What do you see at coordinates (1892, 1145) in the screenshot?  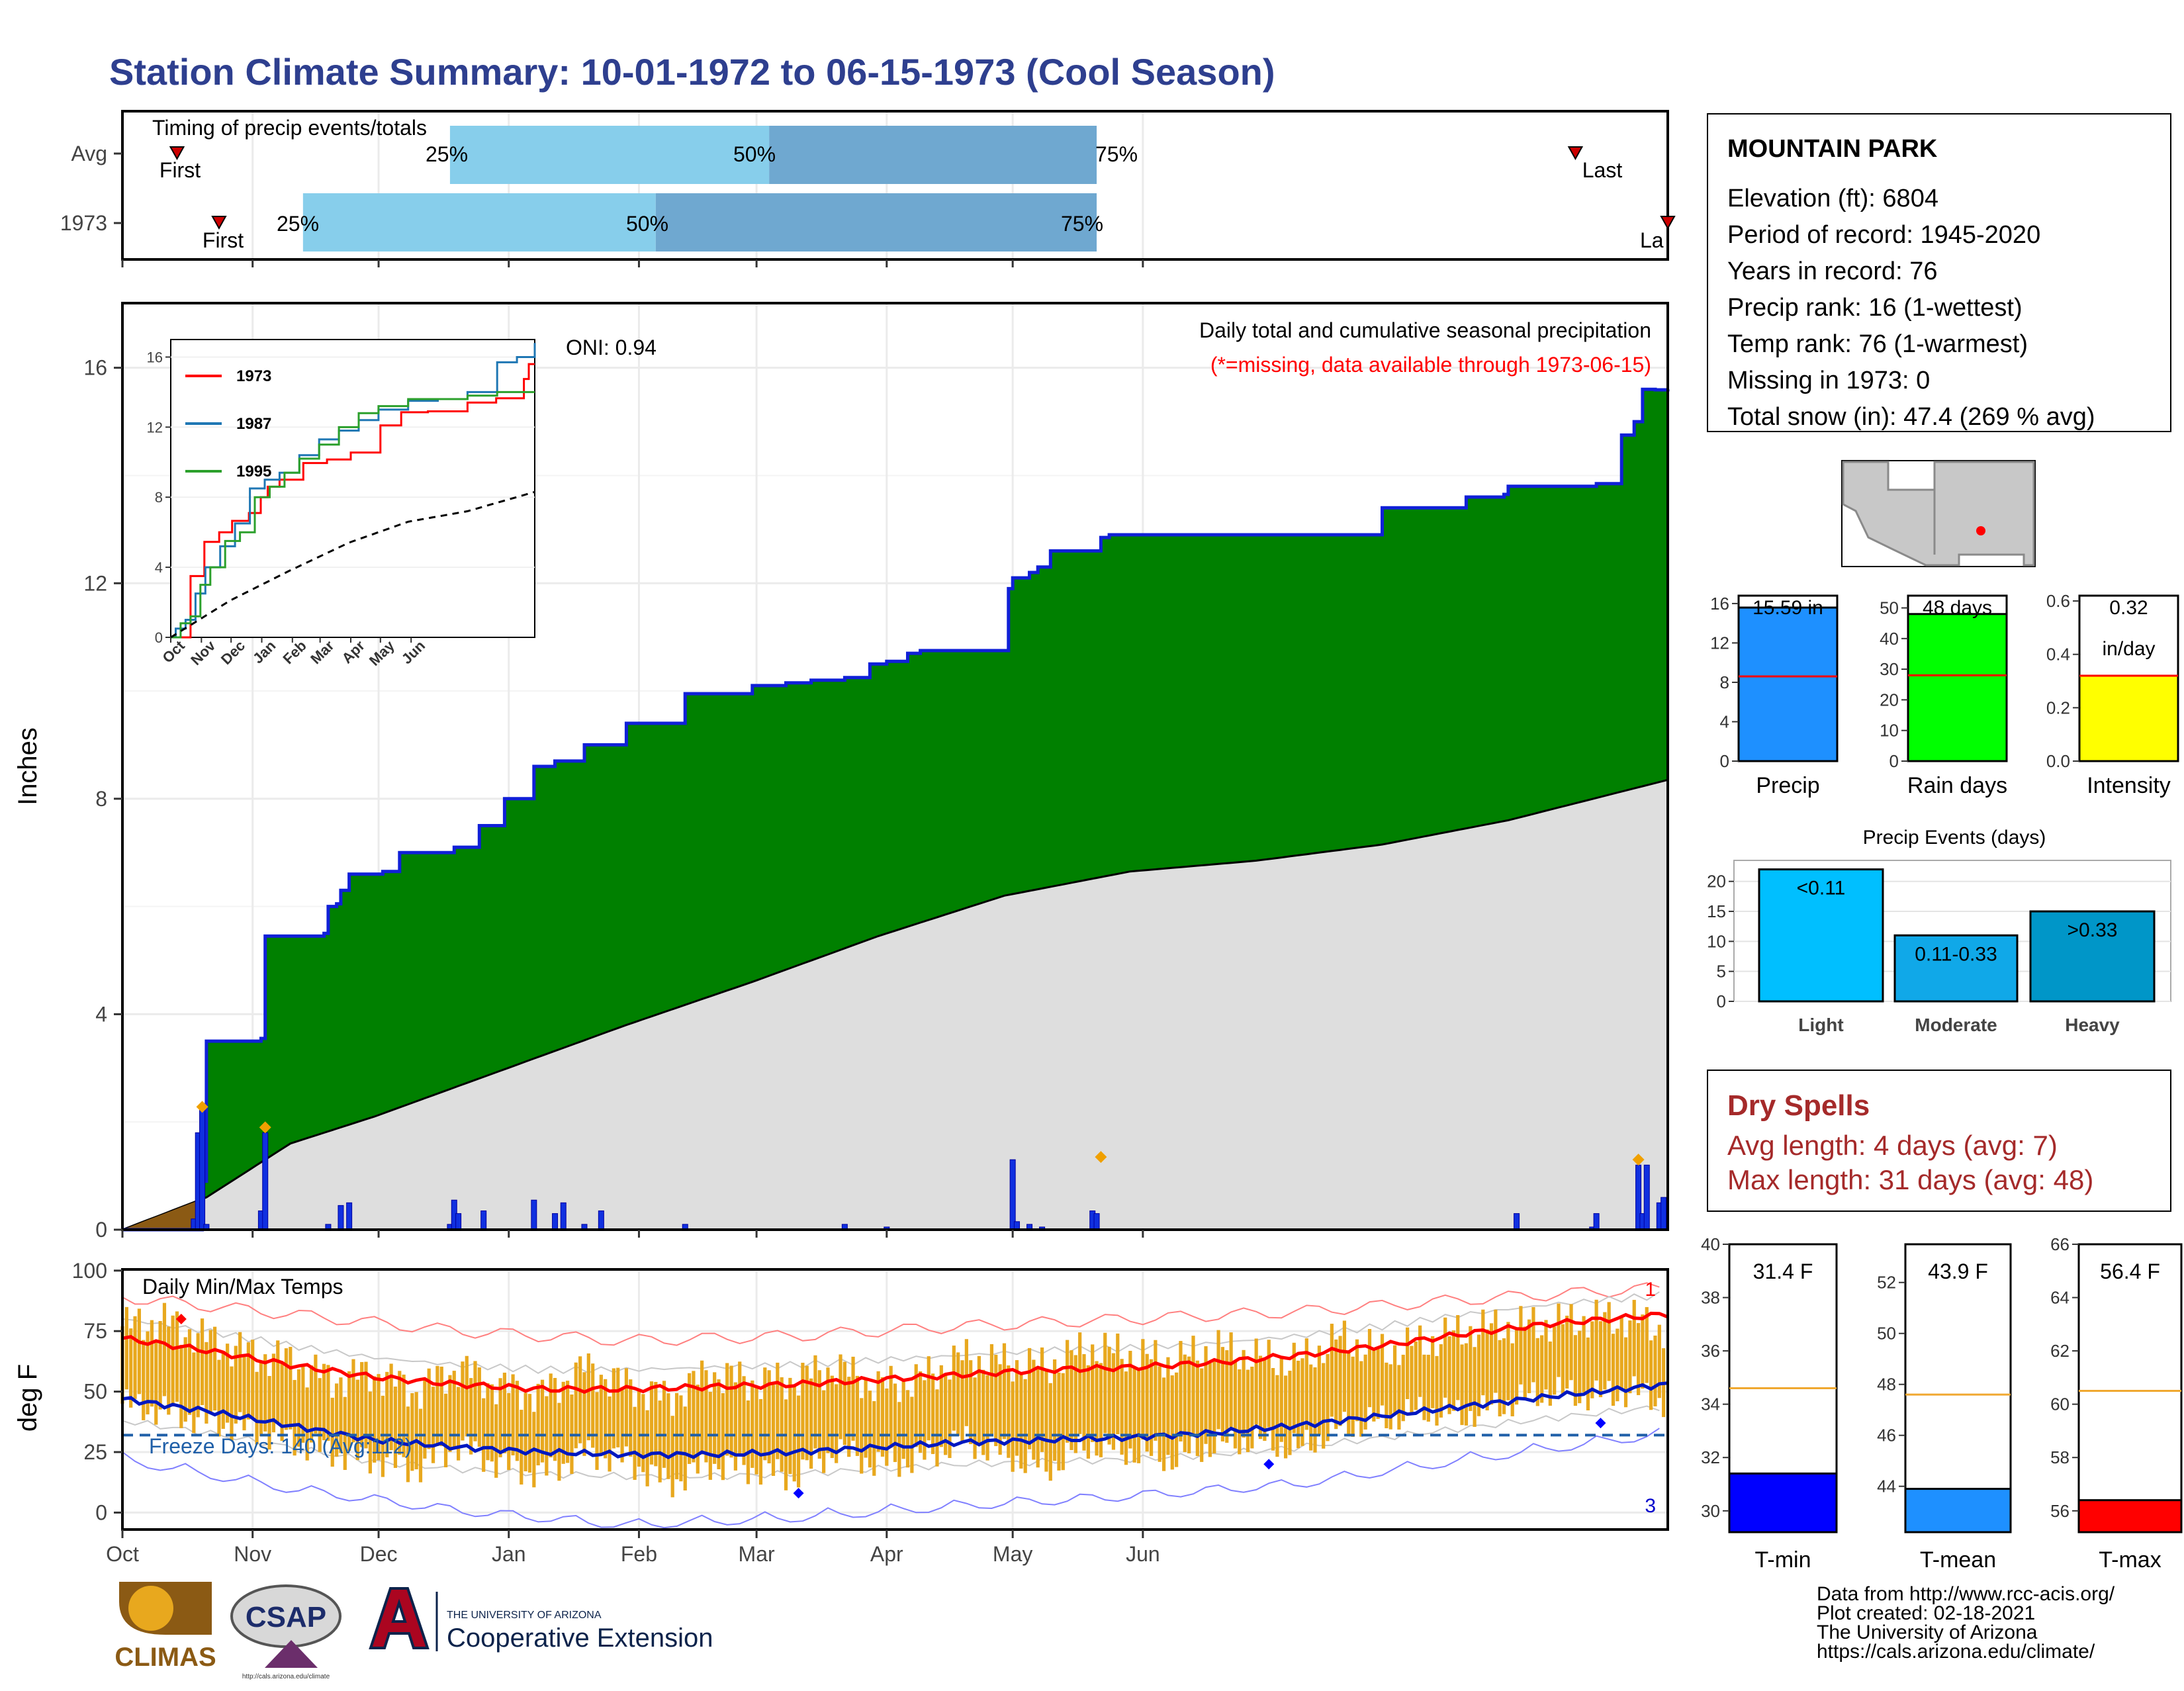 I see `dry-spells-avg: Avg length: 4 days (avg: 7)` at bounding box center [1892, 1145].